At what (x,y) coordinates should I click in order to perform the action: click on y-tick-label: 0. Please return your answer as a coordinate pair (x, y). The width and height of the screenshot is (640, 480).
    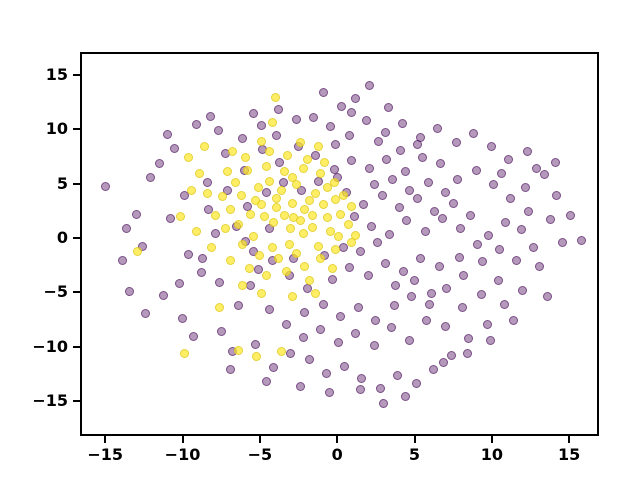
    Looking at the image, I should click on (62, 237).